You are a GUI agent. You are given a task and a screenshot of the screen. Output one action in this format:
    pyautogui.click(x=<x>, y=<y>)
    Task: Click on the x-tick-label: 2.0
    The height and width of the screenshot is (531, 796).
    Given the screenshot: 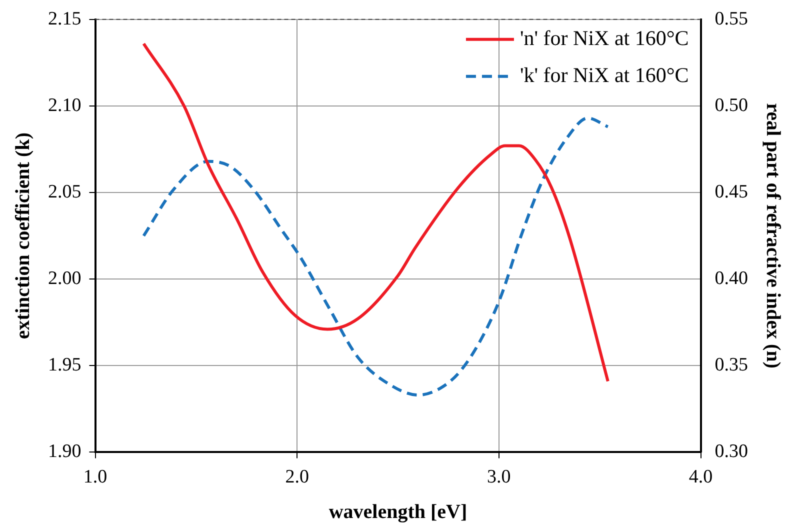 What is the action you would take?
    pyautogui.click(x=297, y=477)
    